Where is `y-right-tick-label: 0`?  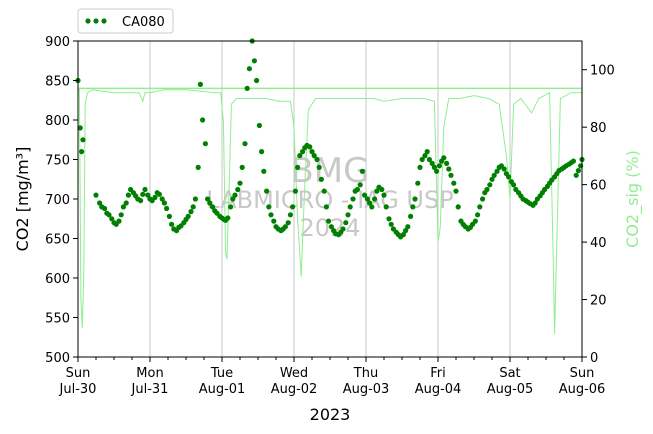 y-right-tick-label: 0 is located at coordinates (594, 358).